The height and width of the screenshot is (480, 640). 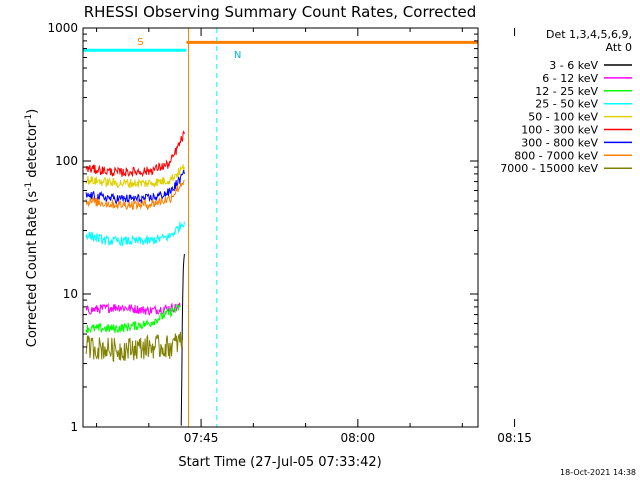 I want to click on legend-label: 6 - 12 keV, so click(x=570, y=78).